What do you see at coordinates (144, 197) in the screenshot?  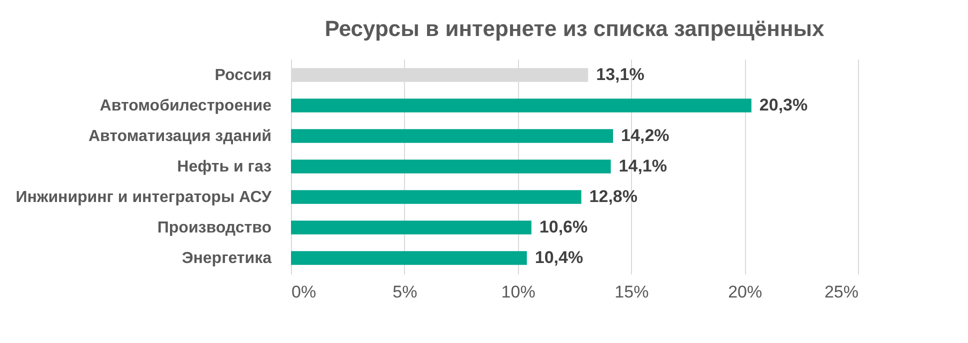 I see `y-tick-label: Инжиниринг и интеграторы АСУ` at bounding box center [144, 197].